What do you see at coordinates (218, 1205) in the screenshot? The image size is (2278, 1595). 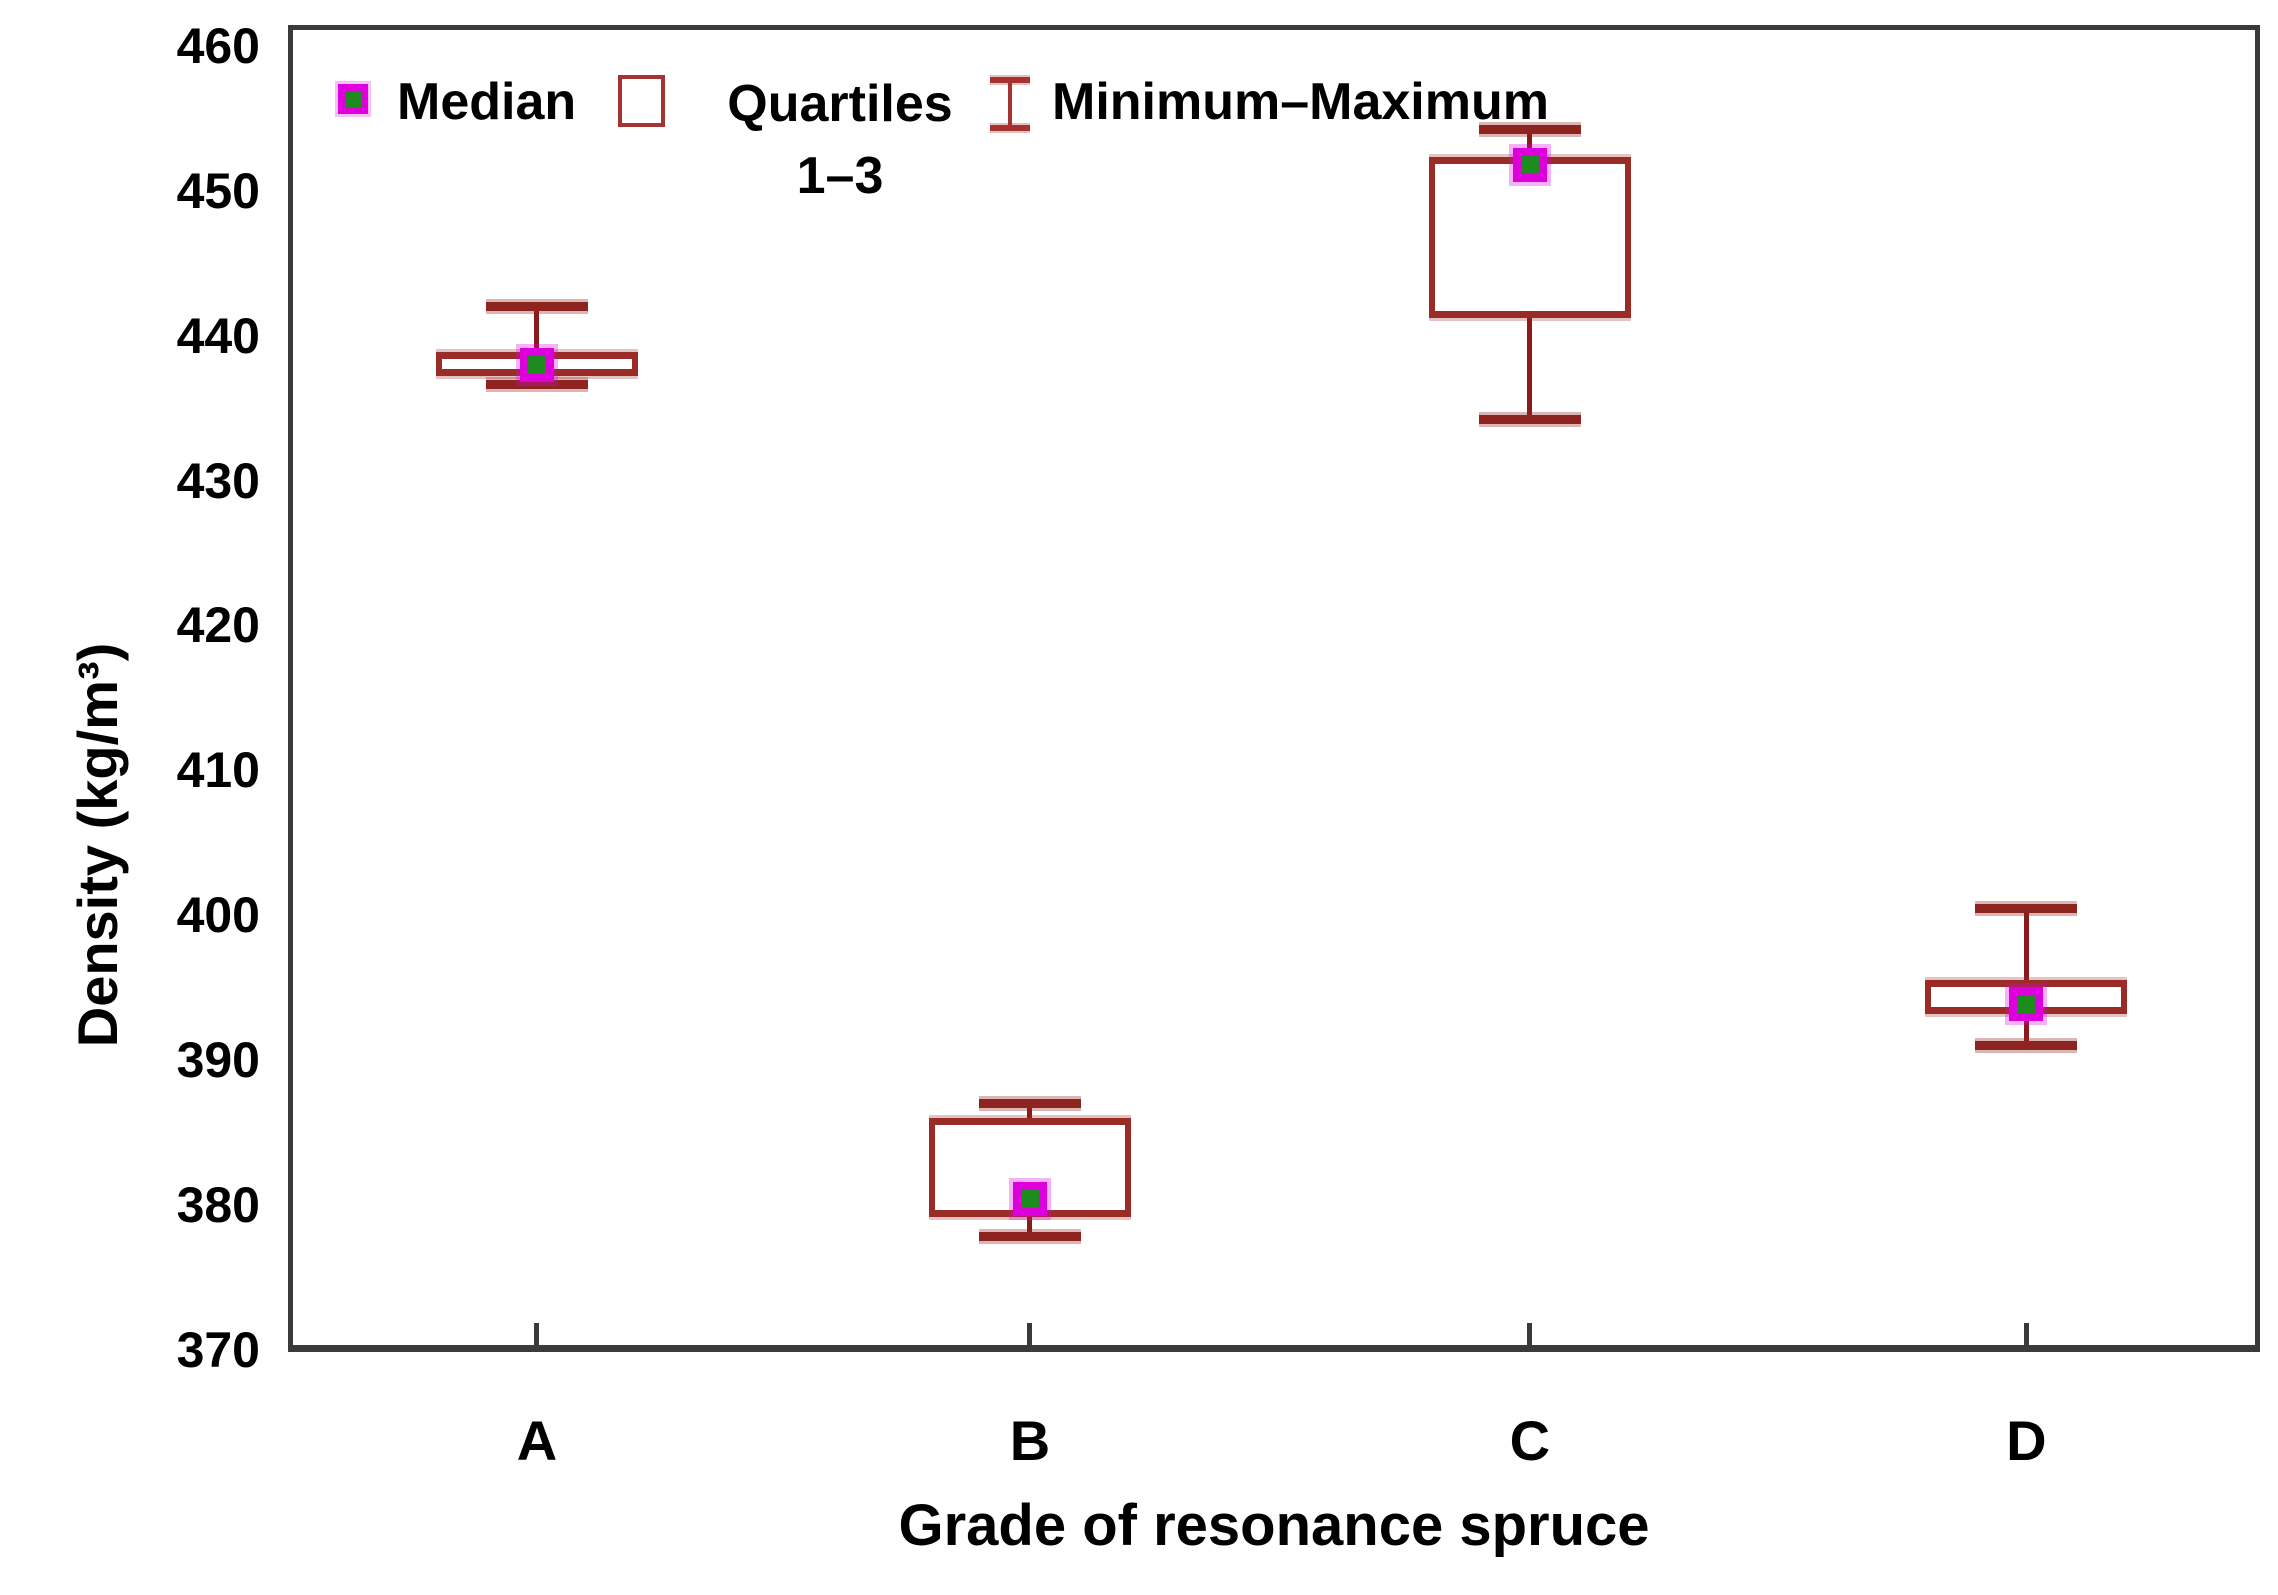 I see `y-tick-label: 380` at bounding box center [218, 1205].